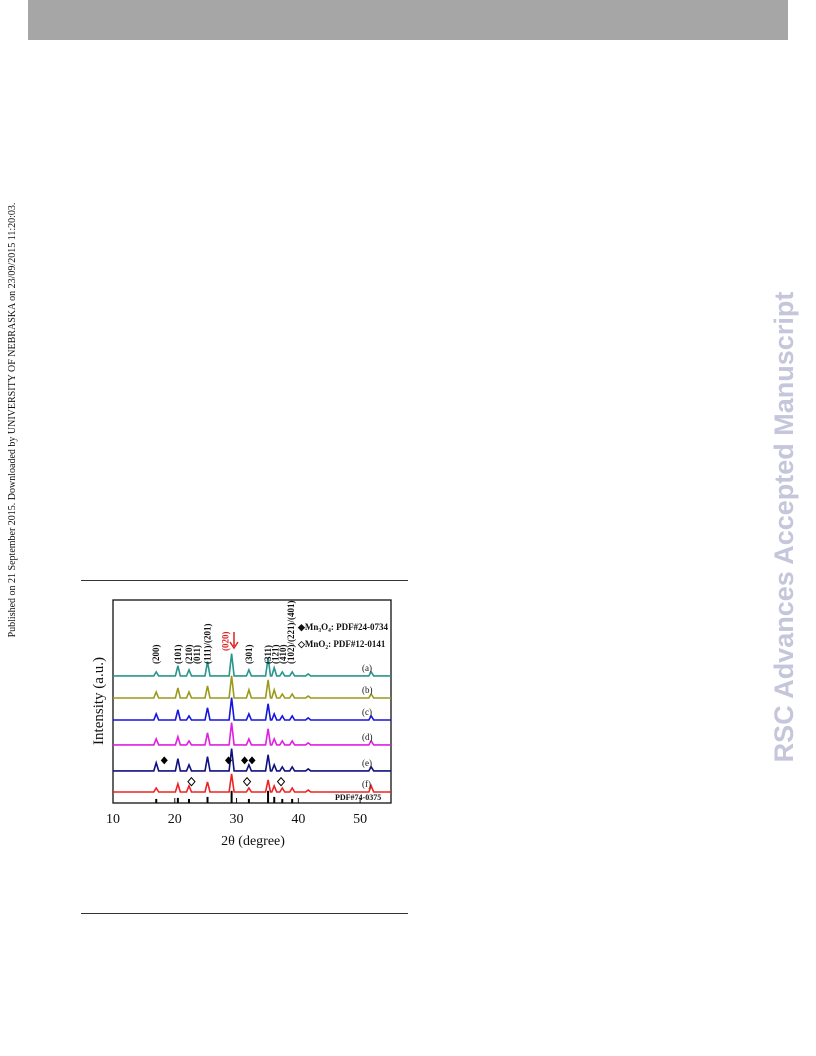 This screenshot has width=816, height=1056. Describe the element at coordinates (208, 644) in the screenshot. I see `peak-label: (111)/(201)` at that location.